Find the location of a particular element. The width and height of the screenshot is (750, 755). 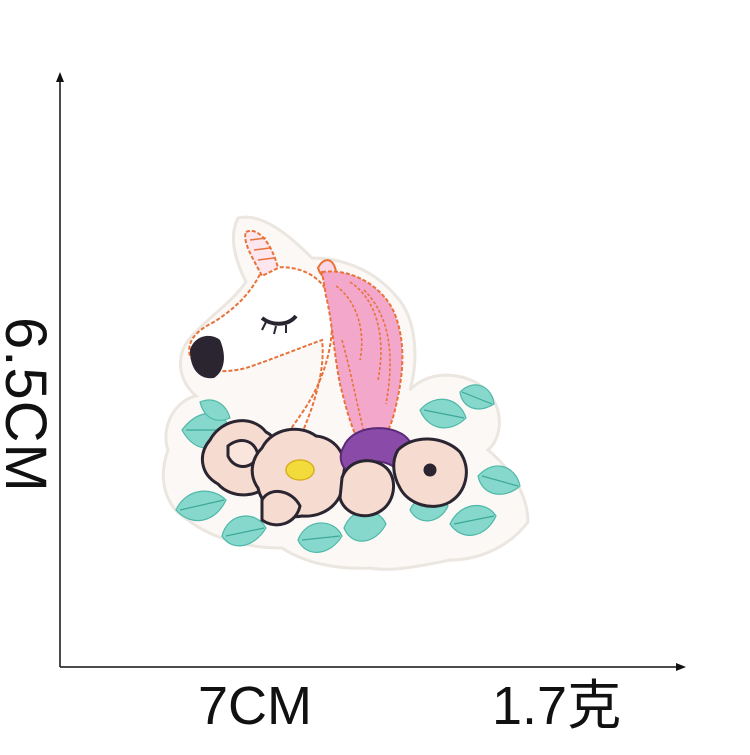

unicorn-horn is located at coordinates (262, 253).